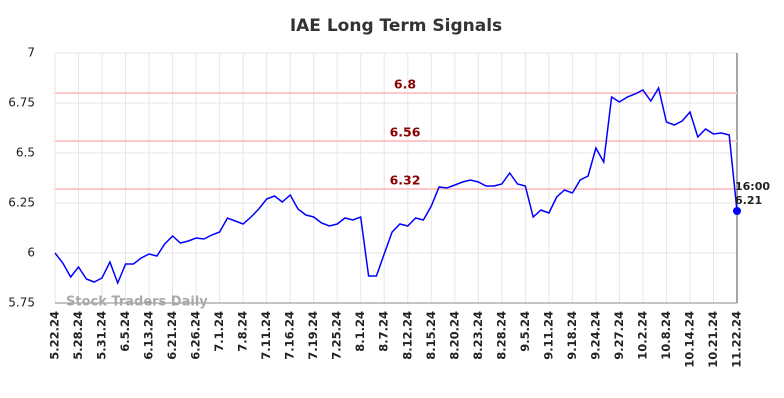 Image resolution: width=784 pixels, height=398 pixels. Describe the element at coordinates (666, 335) in the screenshot. I see `x-tick-label: 10.8.24` at that location.